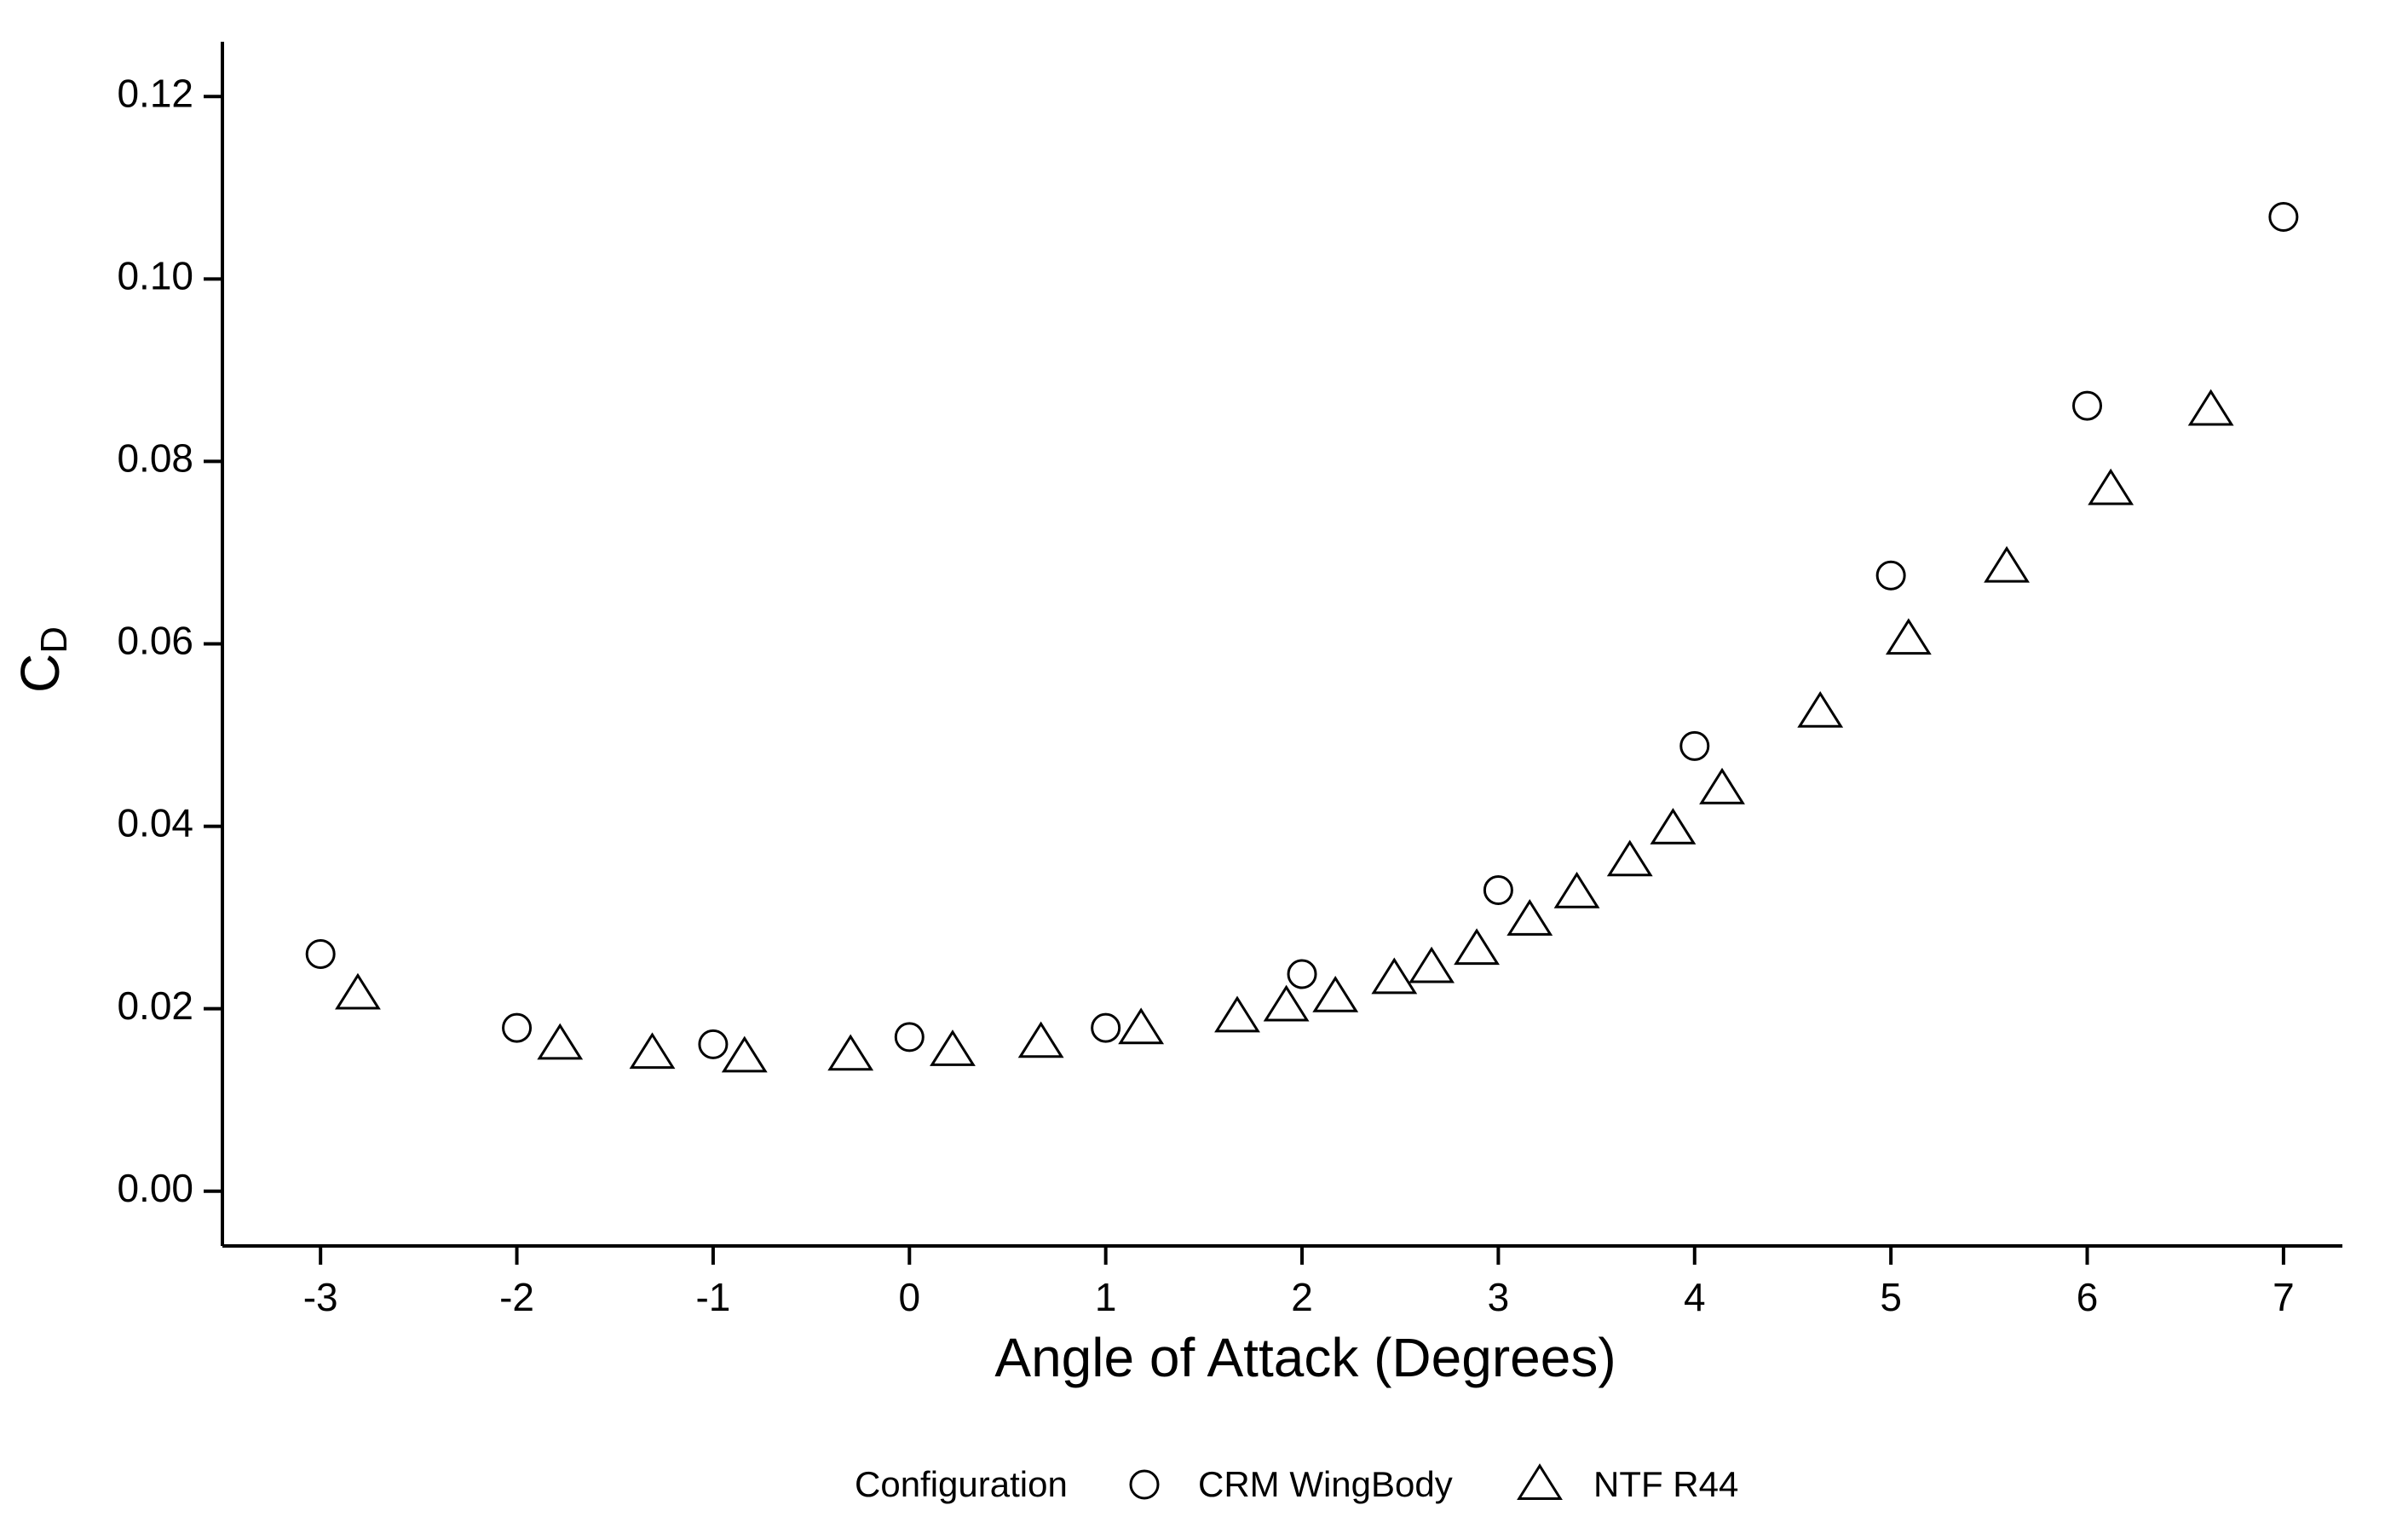 The height and width of the screenshot is (1534, 2408). What do you see at coordinates (54, 640) in the screenshot?
I see `y-axis-title-sub: D` at bounding box center [54, 640].